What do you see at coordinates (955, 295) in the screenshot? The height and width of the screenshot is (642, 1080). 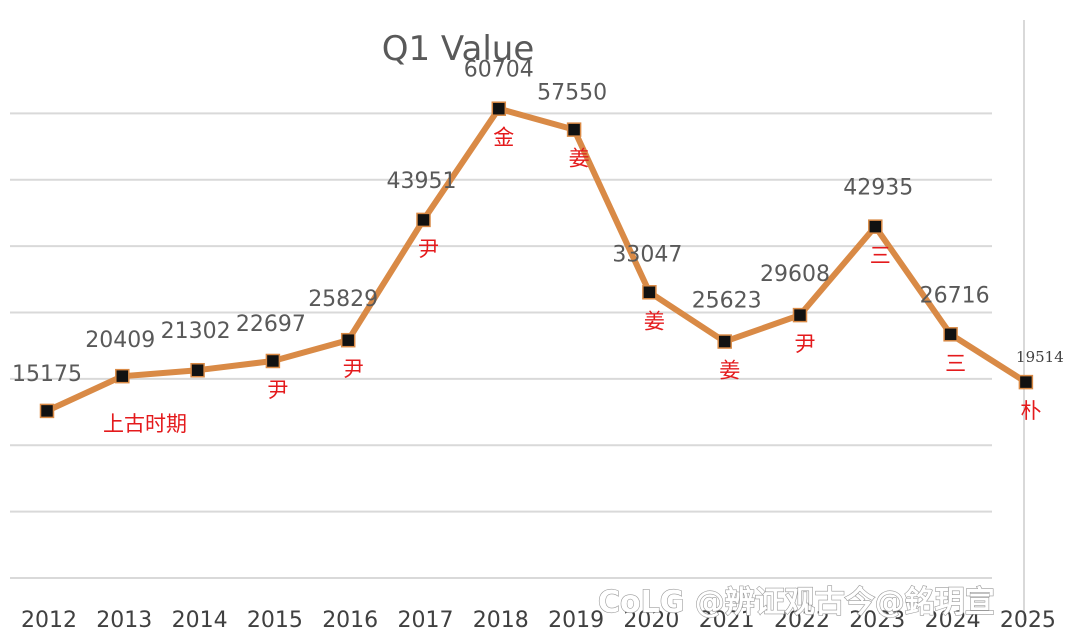 I see `data-label: 26716` at bounding box center [955, 295].